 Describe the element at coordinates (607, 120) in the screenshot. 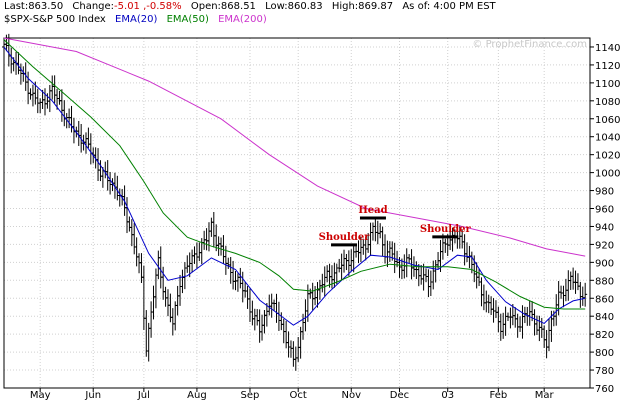

I see `y-tick-label: 1060` at that location.